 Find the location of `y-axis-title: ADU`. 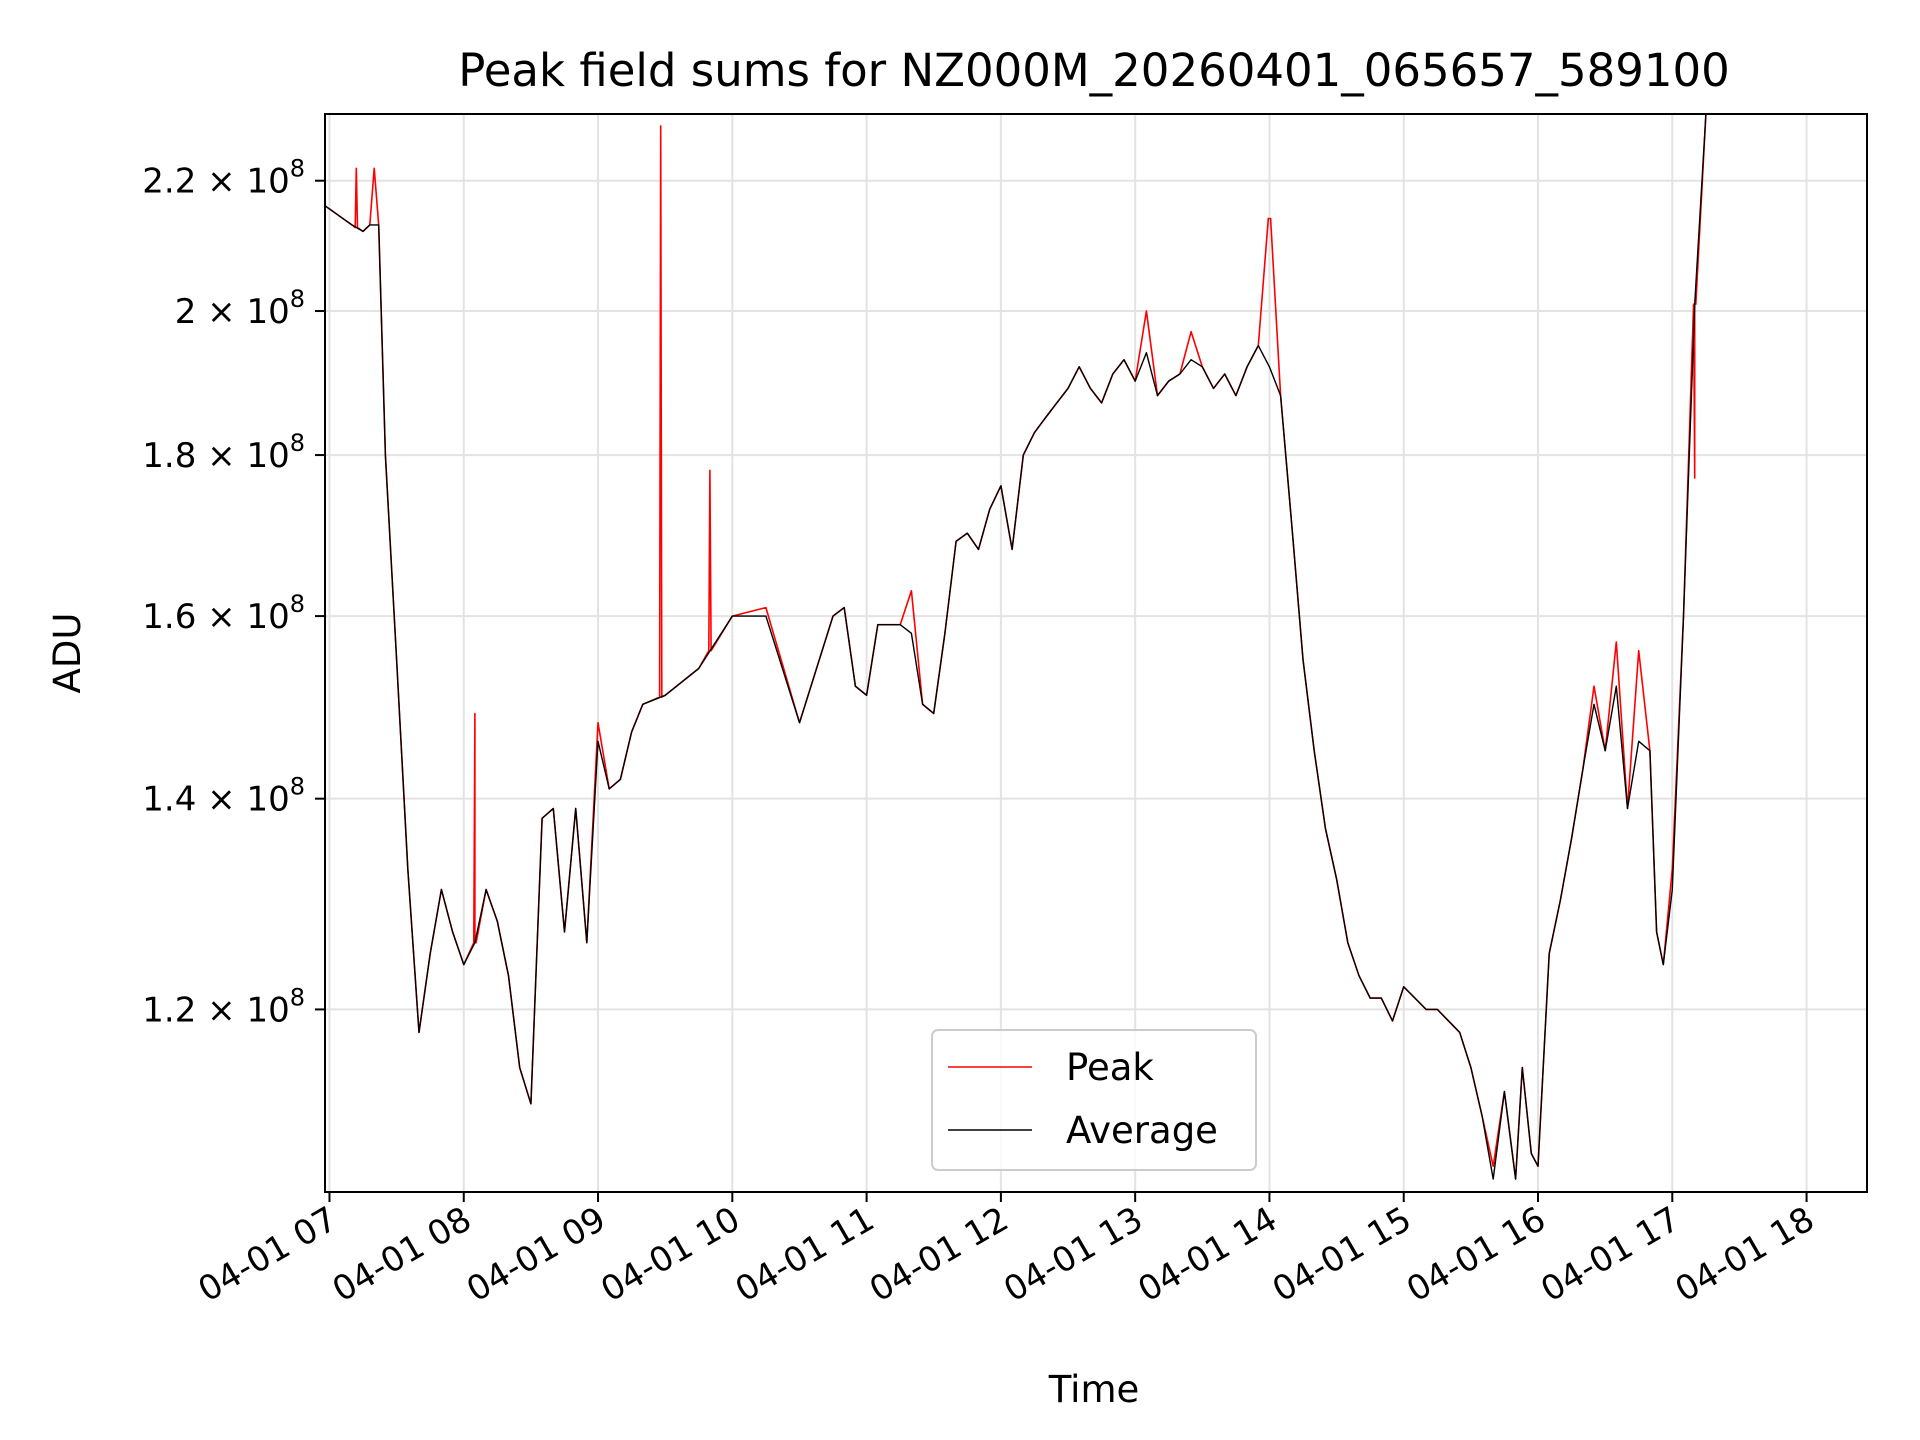

y-axis-title: ADU is located at coordinates (67, 653).